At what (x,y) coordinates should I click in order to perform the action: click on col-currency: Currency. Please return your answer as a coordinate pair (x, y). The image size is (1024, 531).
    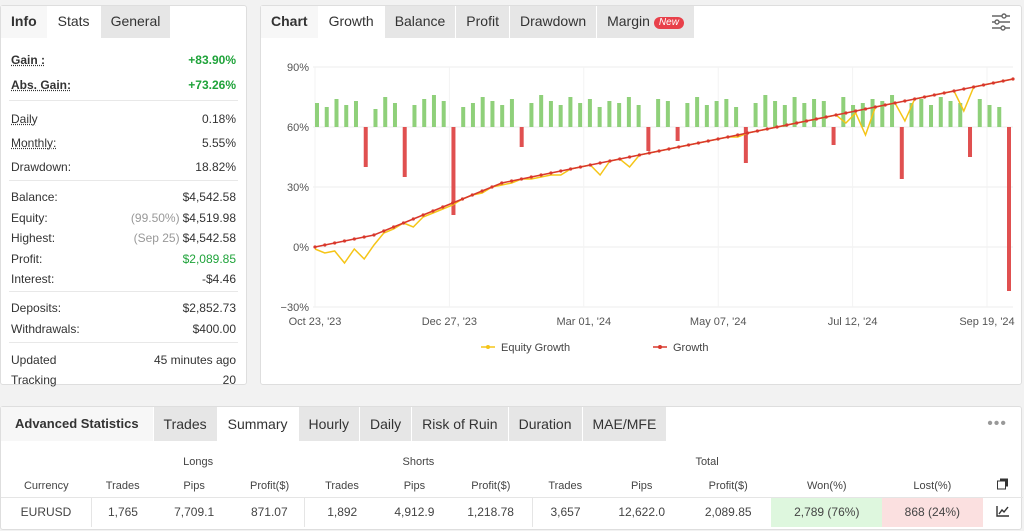
    Looking at the image, I should click on (46, 485).